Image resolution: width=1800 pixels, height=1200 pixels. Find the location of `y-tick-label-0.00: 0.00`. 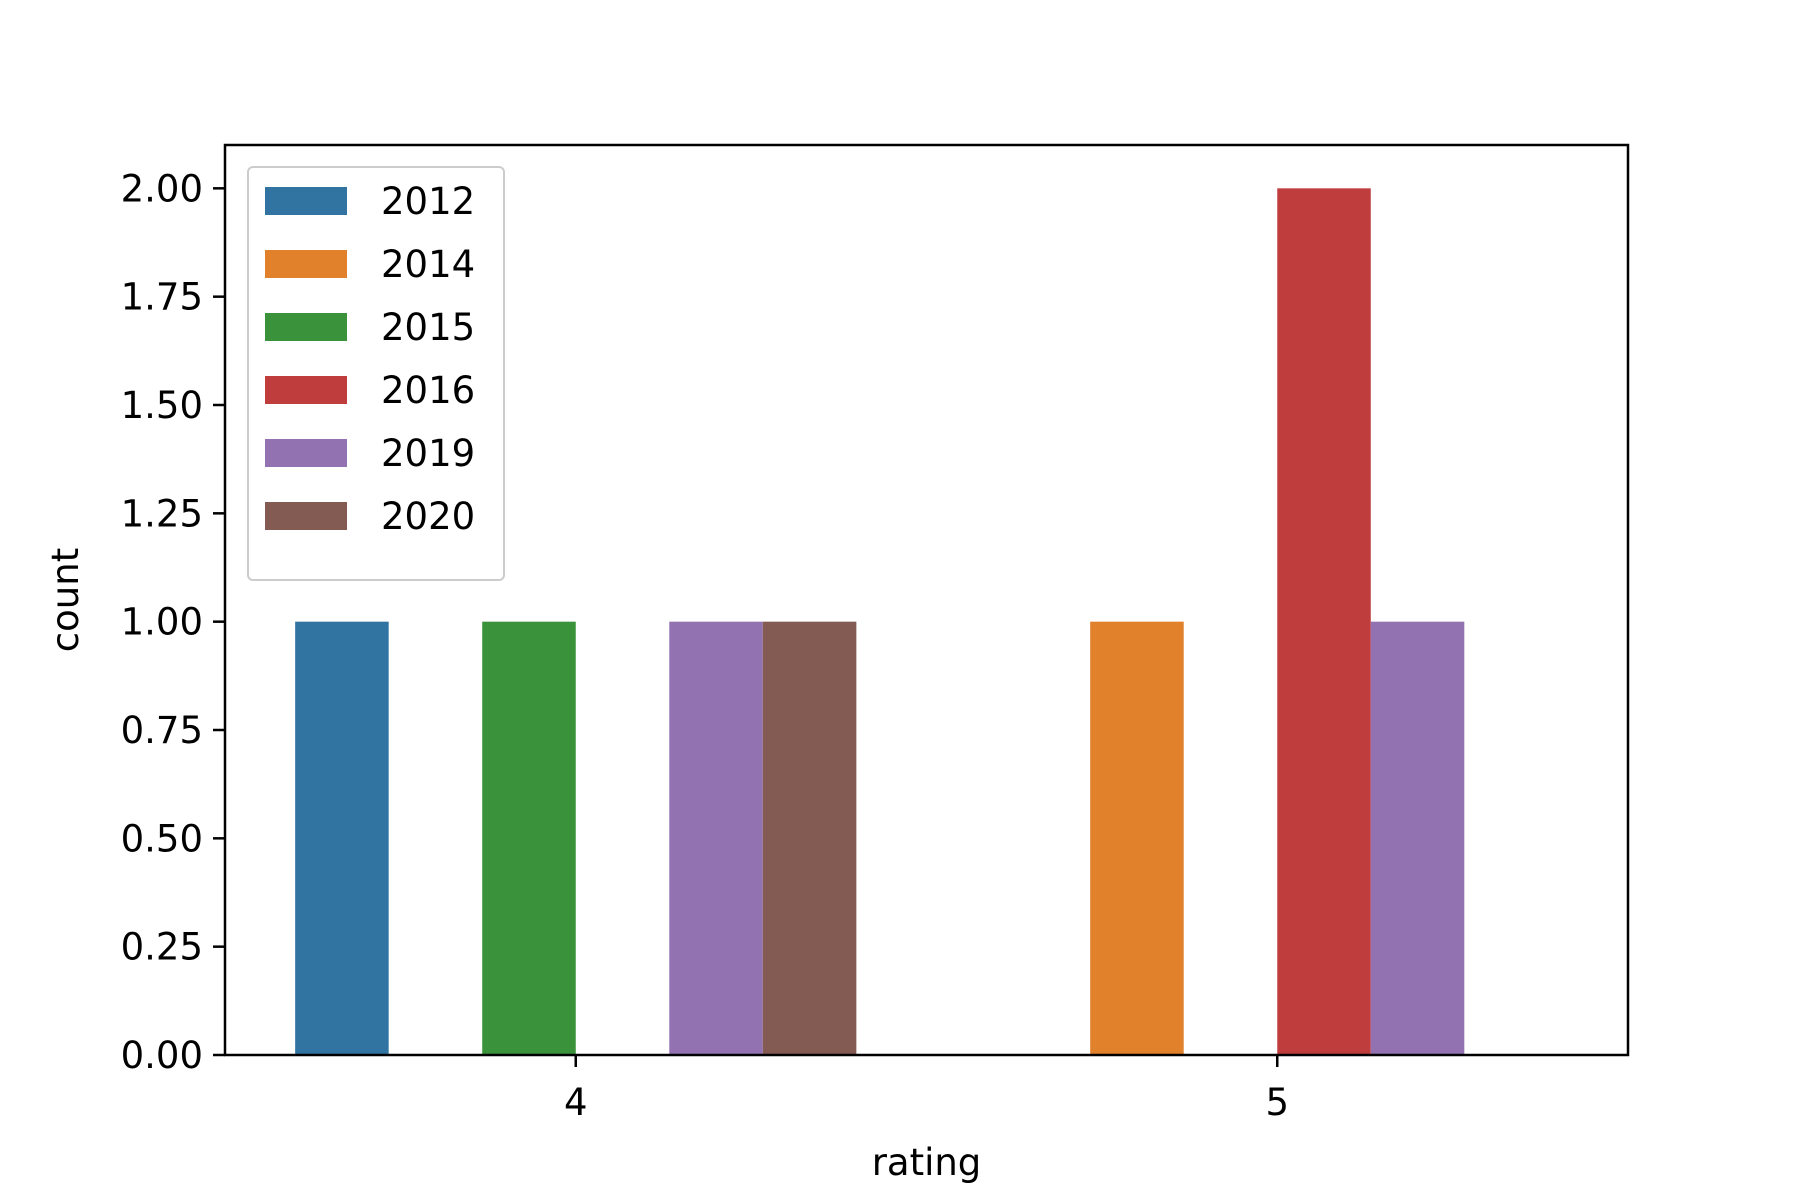

y-tick-label-0.00: 0.00 is located at coordinates (162, 1055).